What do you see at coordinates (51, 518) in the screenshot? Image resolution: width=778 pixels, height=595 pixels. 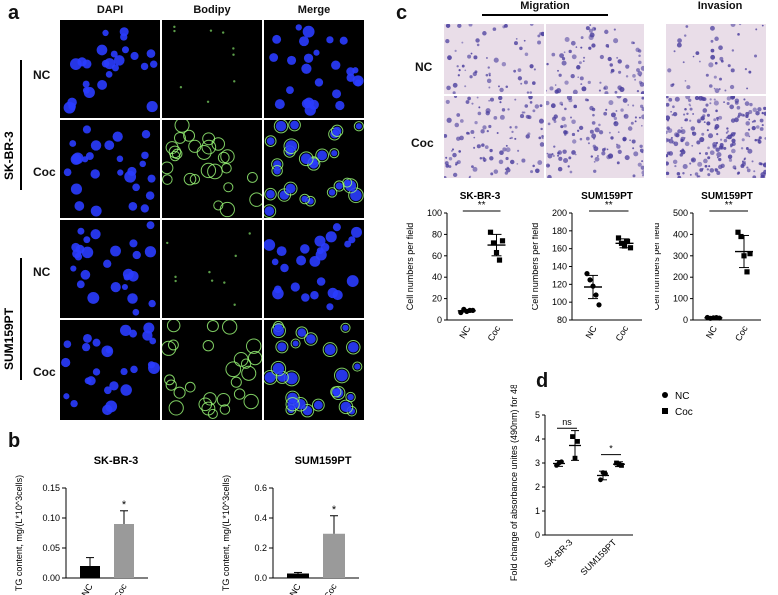 I see `y-tick-label: 0.10` at bounding box center [51, 518].